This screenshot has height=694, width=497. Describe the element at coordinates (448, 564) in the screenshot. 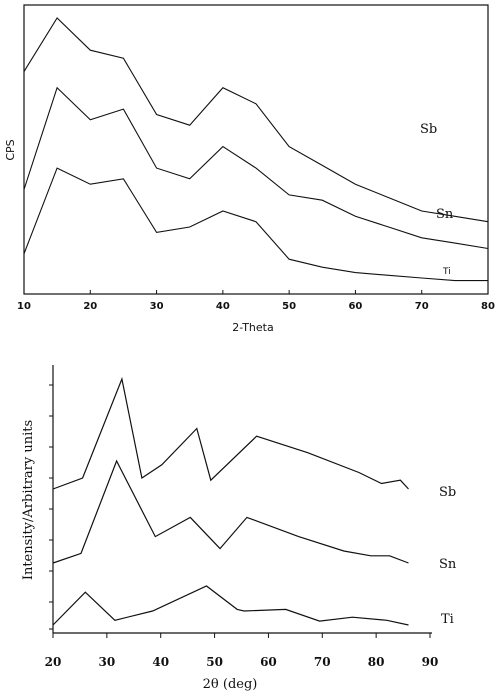

I see `bottom-series-label-sn: Sn` at that location.